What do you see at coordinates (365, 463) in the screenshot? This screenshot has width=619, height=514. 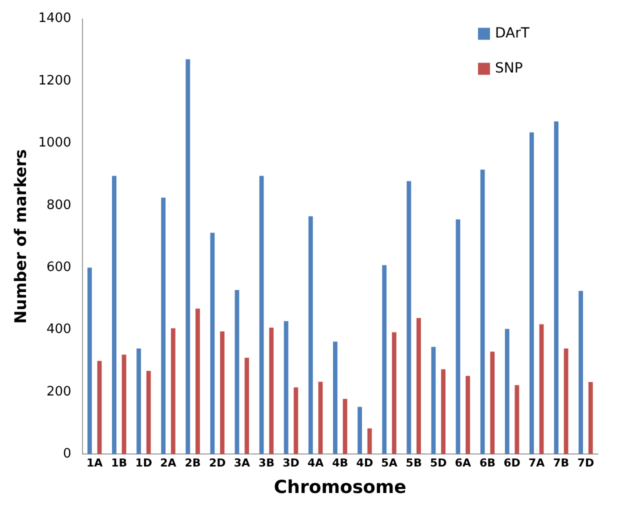 I see `x-tick-label: 4D` at bounding box center [365, 463].